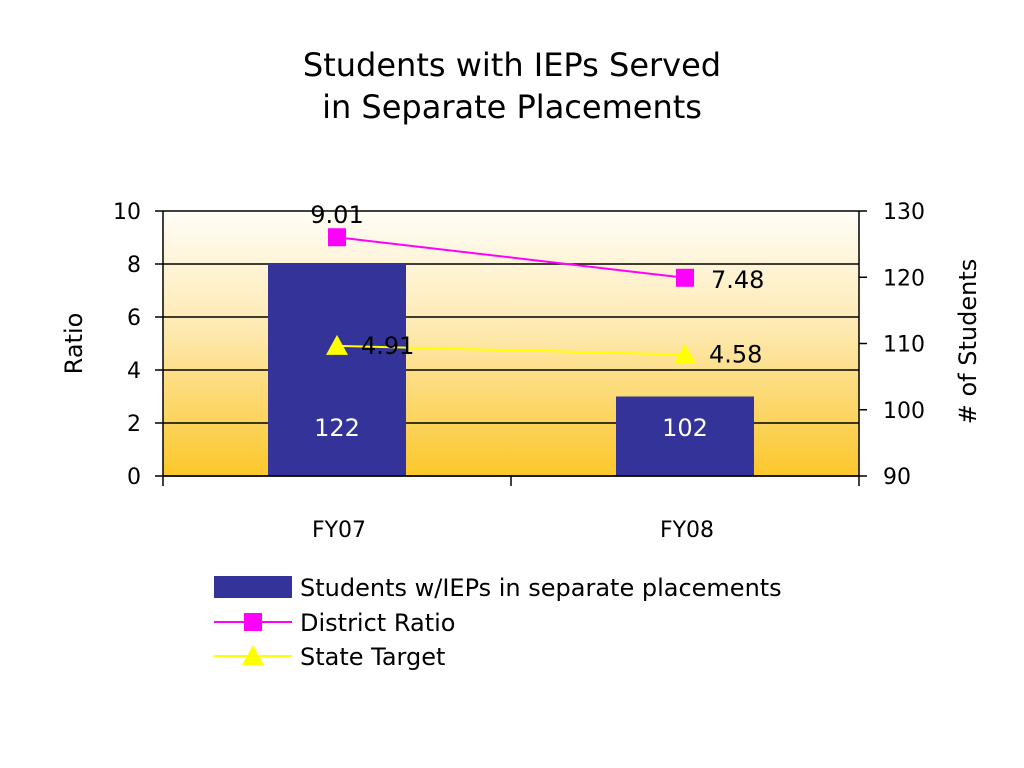 The image size is (1024, 768). I want to click on legend-label: State Target, so click(372, 657).